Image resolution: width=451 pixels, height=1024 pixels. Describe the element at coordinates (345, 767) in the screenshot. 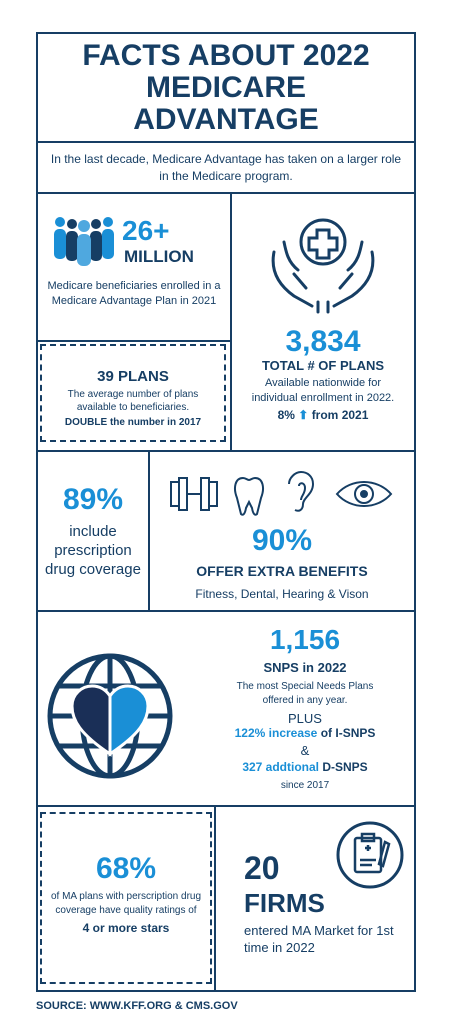

I see `dsnp-rest: D-SNPS` at that location.